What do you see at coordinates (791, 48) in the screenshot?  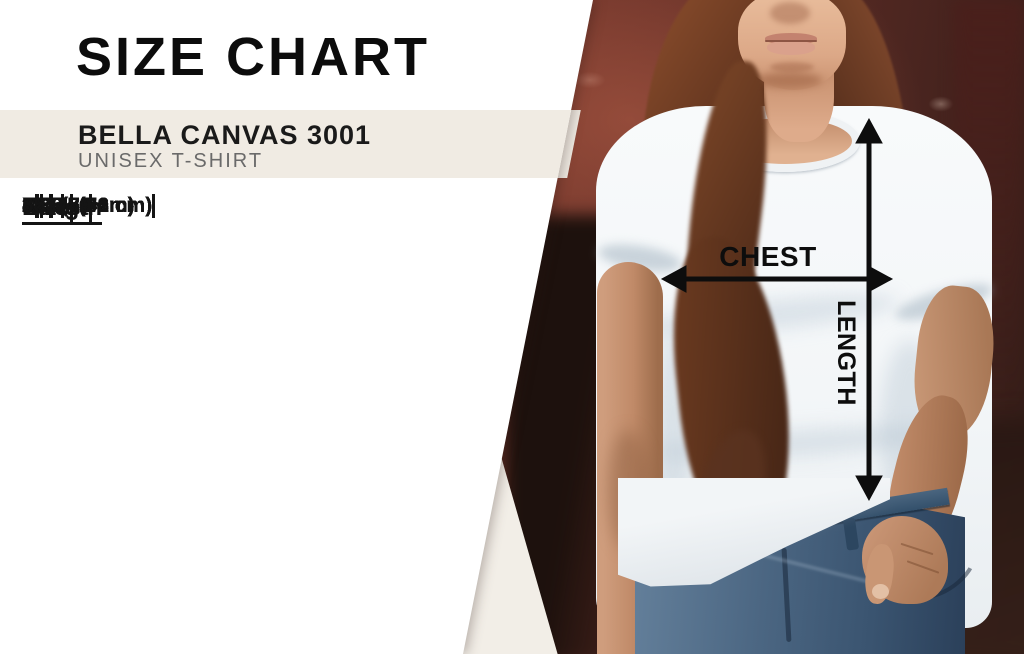 I see `model-lower-lip` at bounding box center [791, 48].